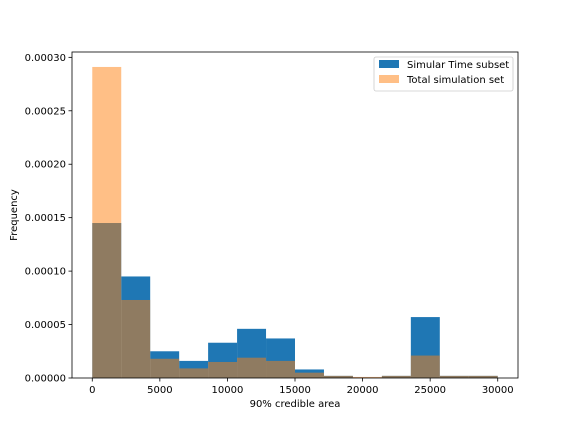 Image resolution: width=576 pixels, height=432 pixels. I want to click on y-tick-label: 0.00000, so click(45, 379).